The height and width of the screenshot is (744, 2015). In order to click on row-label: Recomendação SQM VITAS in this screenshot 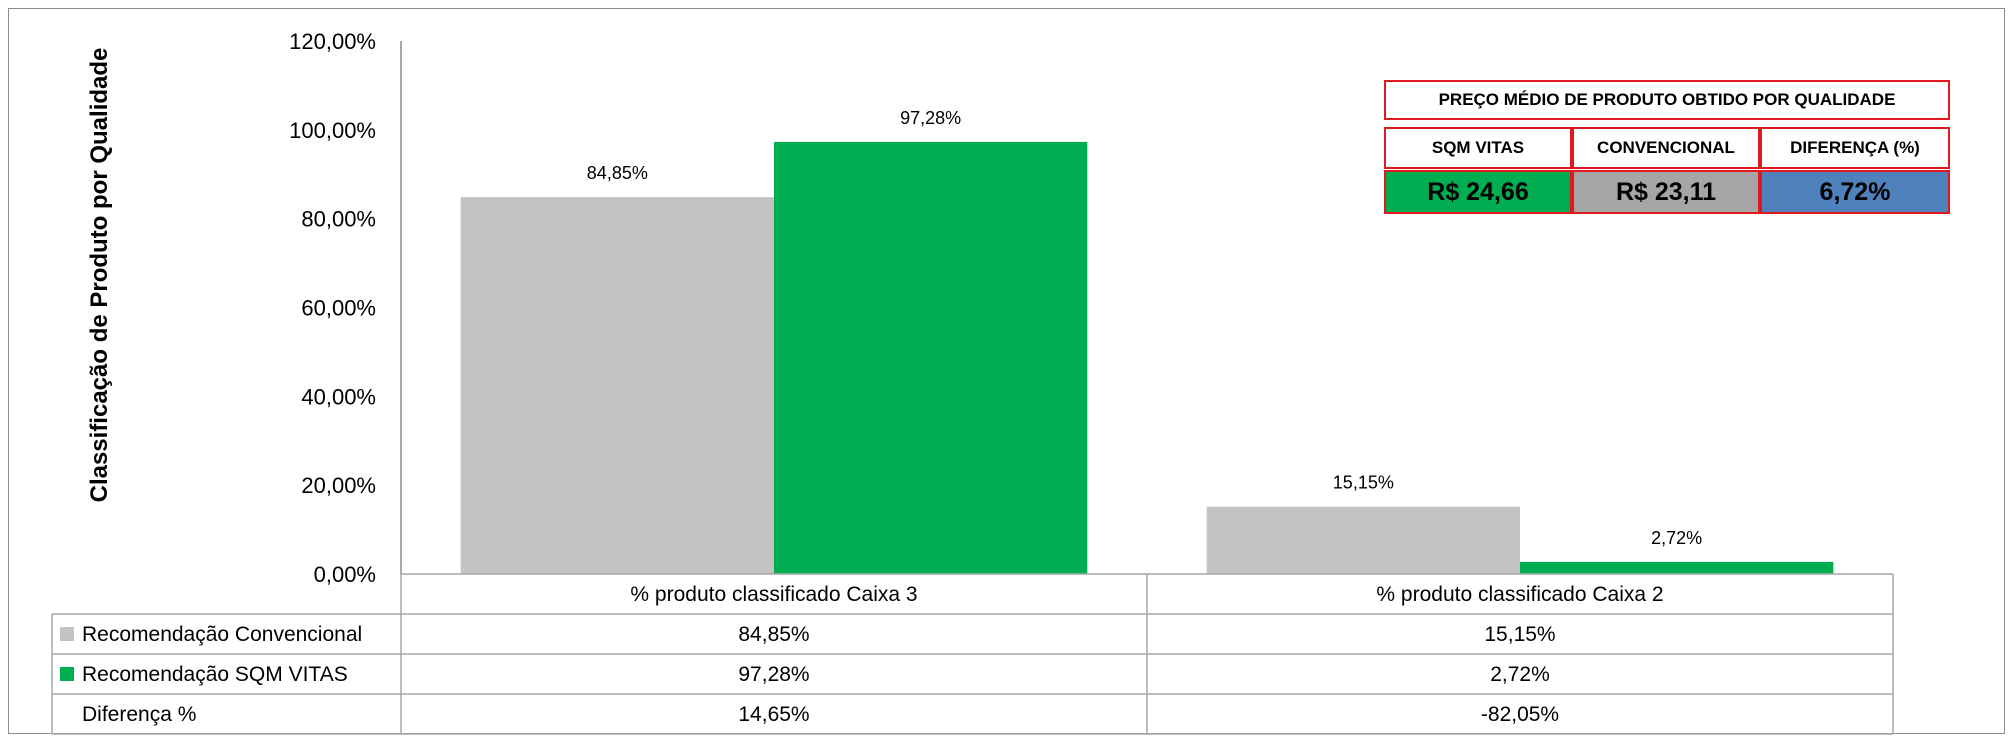, I will do `click(215, 674)`.